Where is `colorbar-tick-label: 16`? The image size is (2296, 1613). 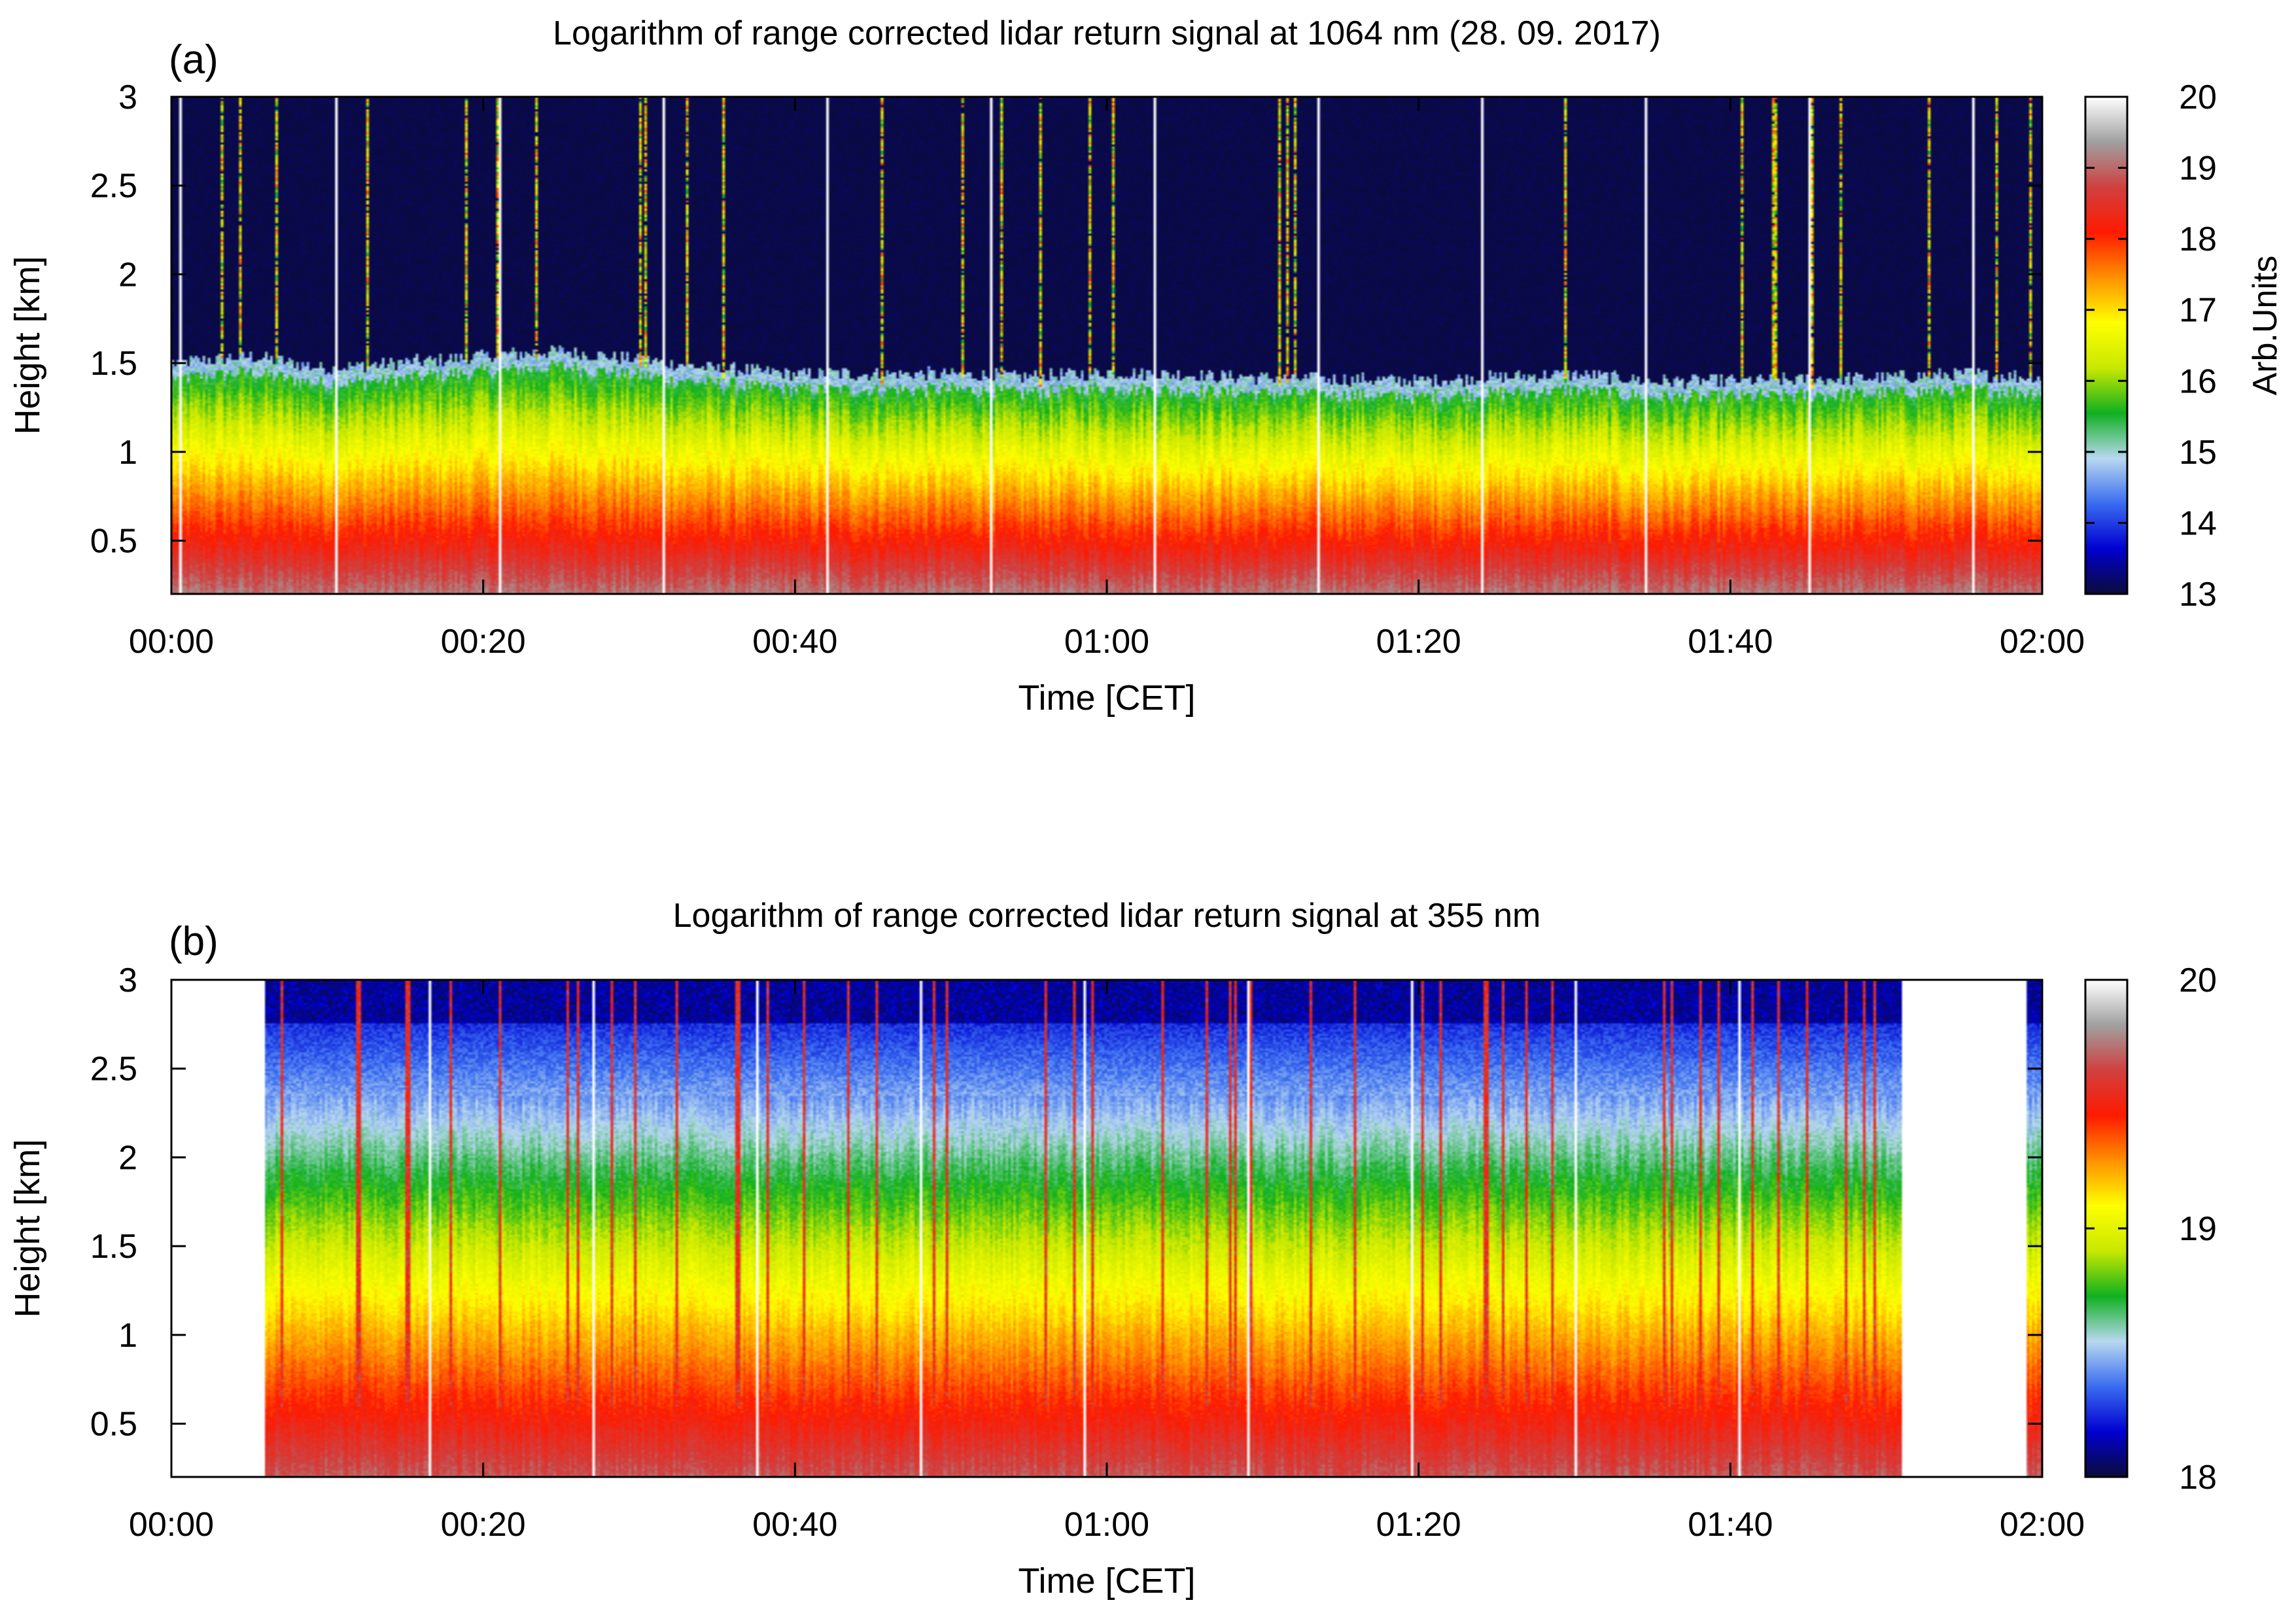 colorbar-tick-label: 16 is located at coordinates (2198, 381).